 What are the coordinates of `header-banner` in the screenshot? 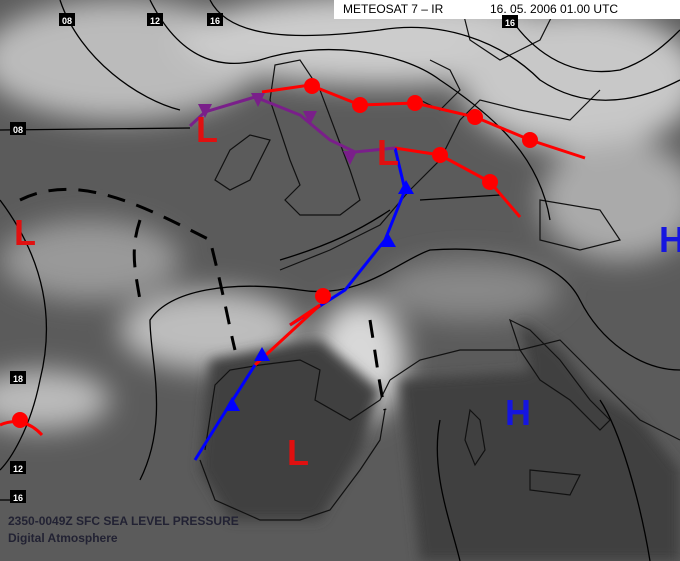 It's located at (507, 9).